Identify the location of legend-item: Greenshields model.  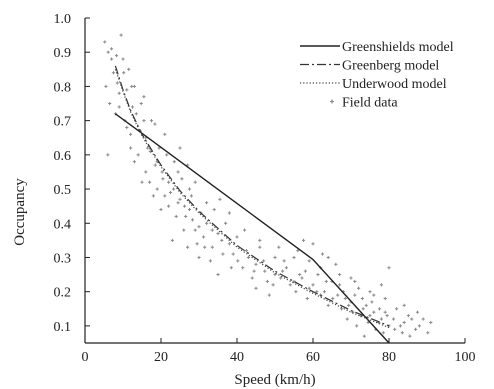
(377, 47).